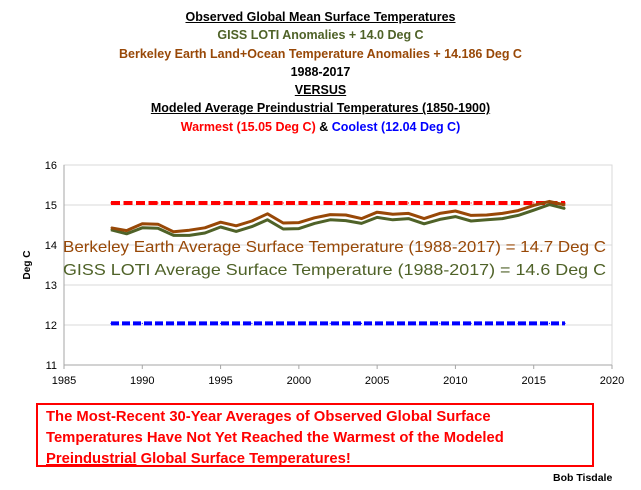  What do you see at coordinates (583, 478) in the screenshot?
I see `author-signature: Bob Tisdale` at bounding box center [583, 478].